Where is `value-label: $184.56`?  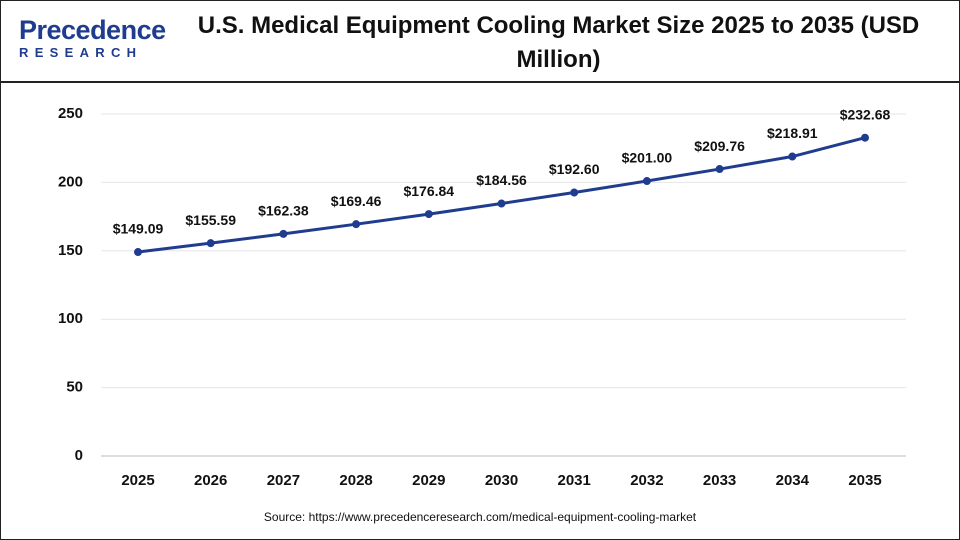 value-label: $184.56 is located at coordinates (501, 180).